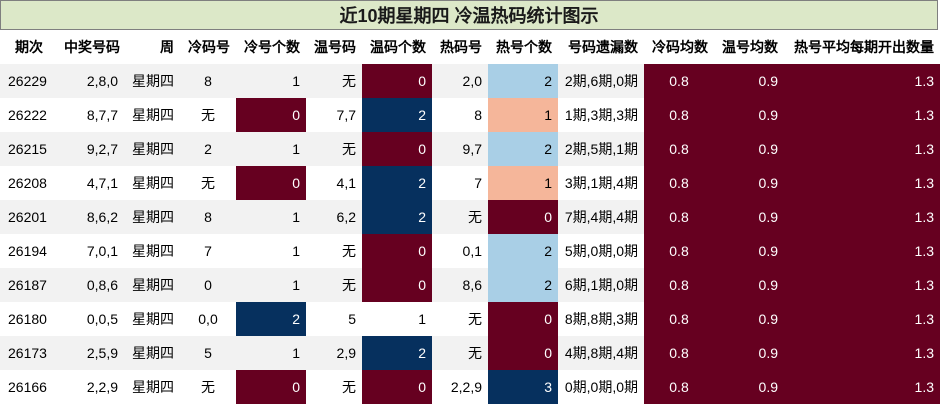 This screenshot has height=405, width=940. What do you see at coordinates (862, 47) in the screenshot?
I see `column-header: 热号平均每期开出数量` at bounding box center [862, 47].